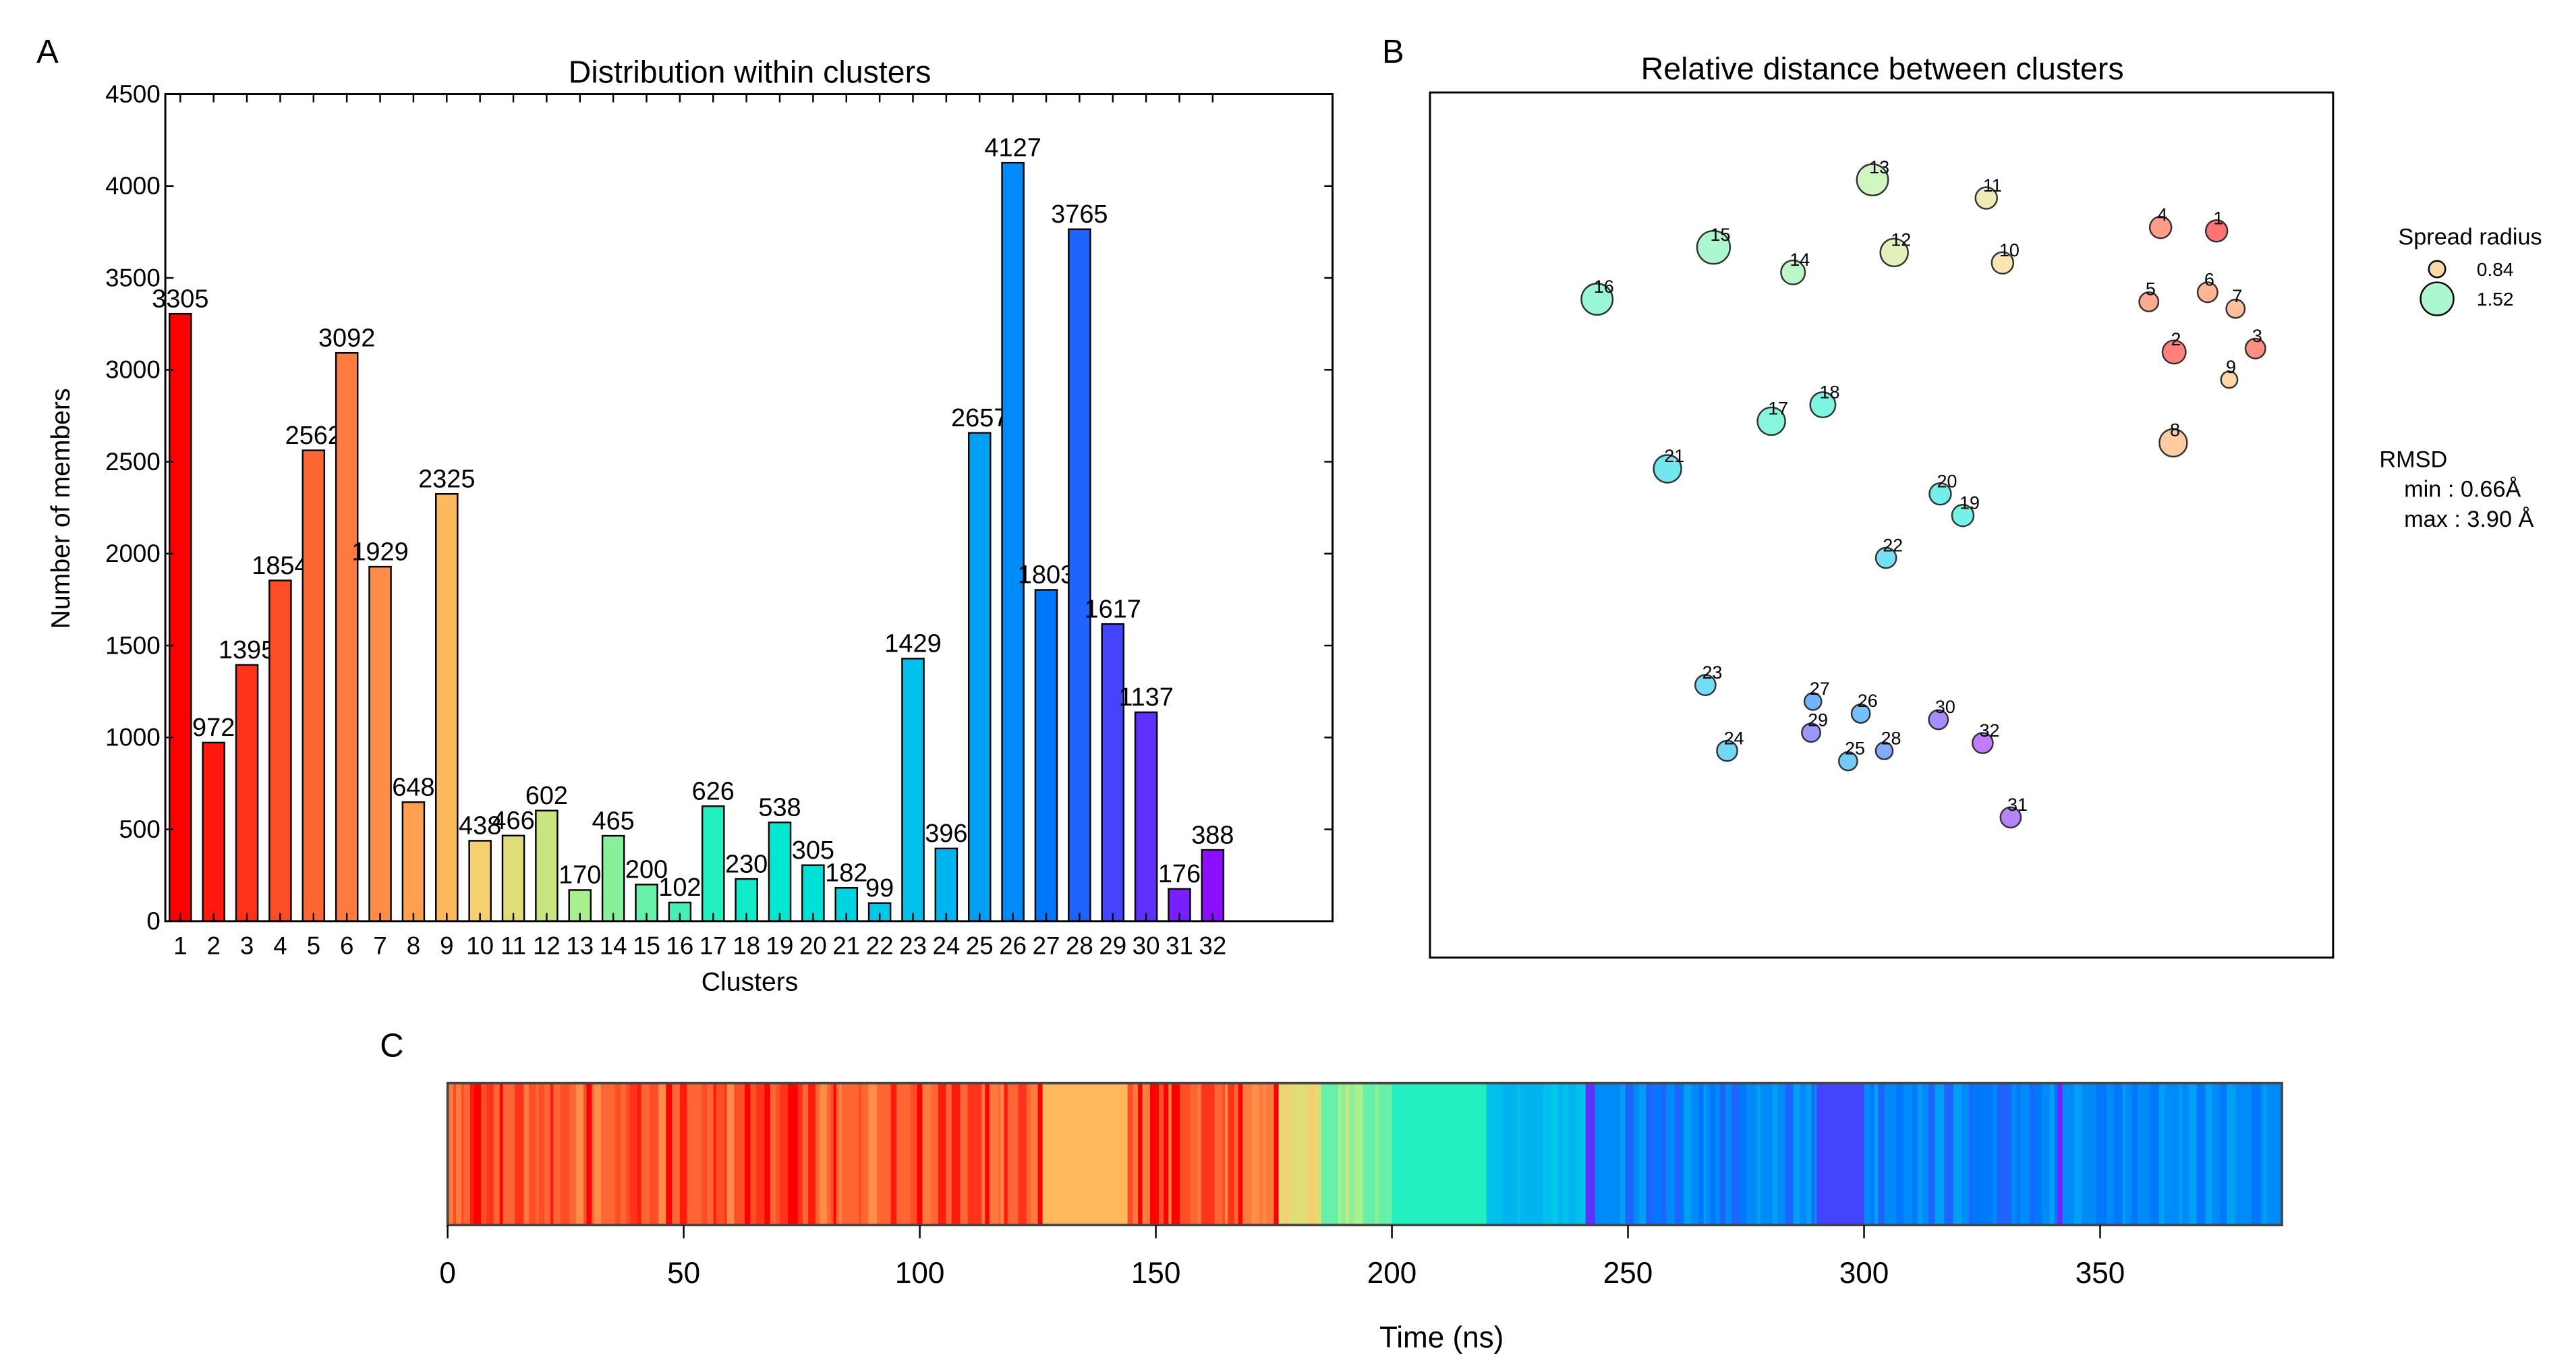  Describe the element at coordinates (280, 566) in the screenshot. I see `bar-value-label: 1854` at that location.